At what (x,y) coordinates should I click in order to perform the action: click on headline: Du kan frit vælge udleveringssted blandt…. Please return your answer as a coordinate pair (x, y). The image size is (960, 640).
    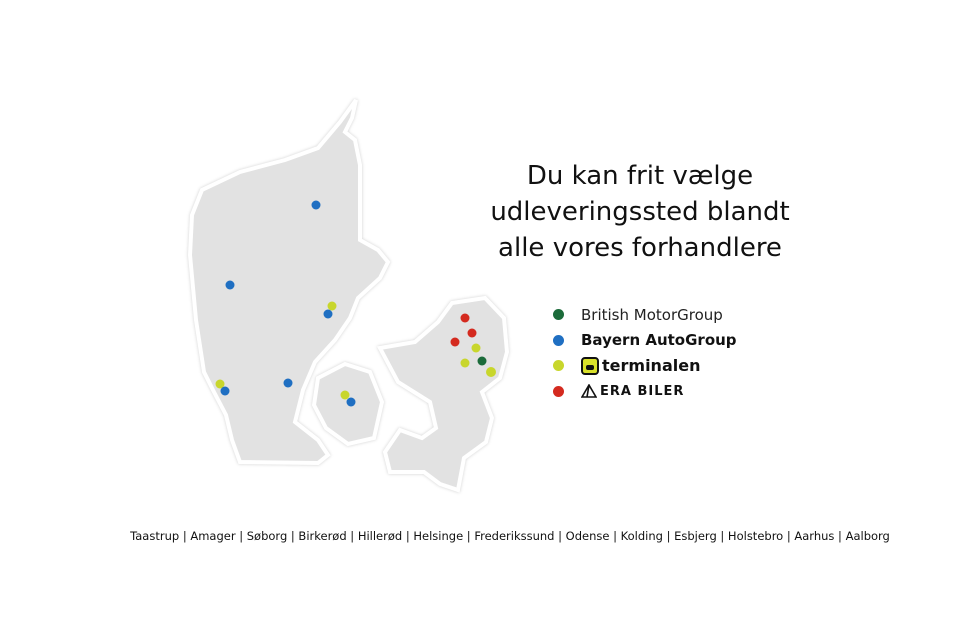
    Looking at the image, I should click on (640, 212).